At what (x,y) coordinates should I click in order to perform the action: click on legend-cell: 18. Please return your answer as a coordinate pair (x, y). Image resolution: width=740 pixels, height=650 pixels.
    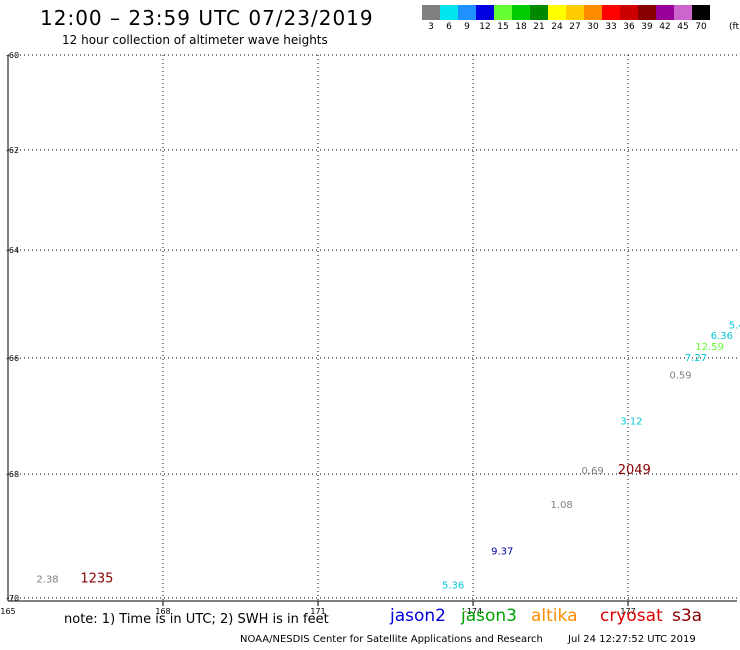
    Looking at the image, I should click on (521, 18).